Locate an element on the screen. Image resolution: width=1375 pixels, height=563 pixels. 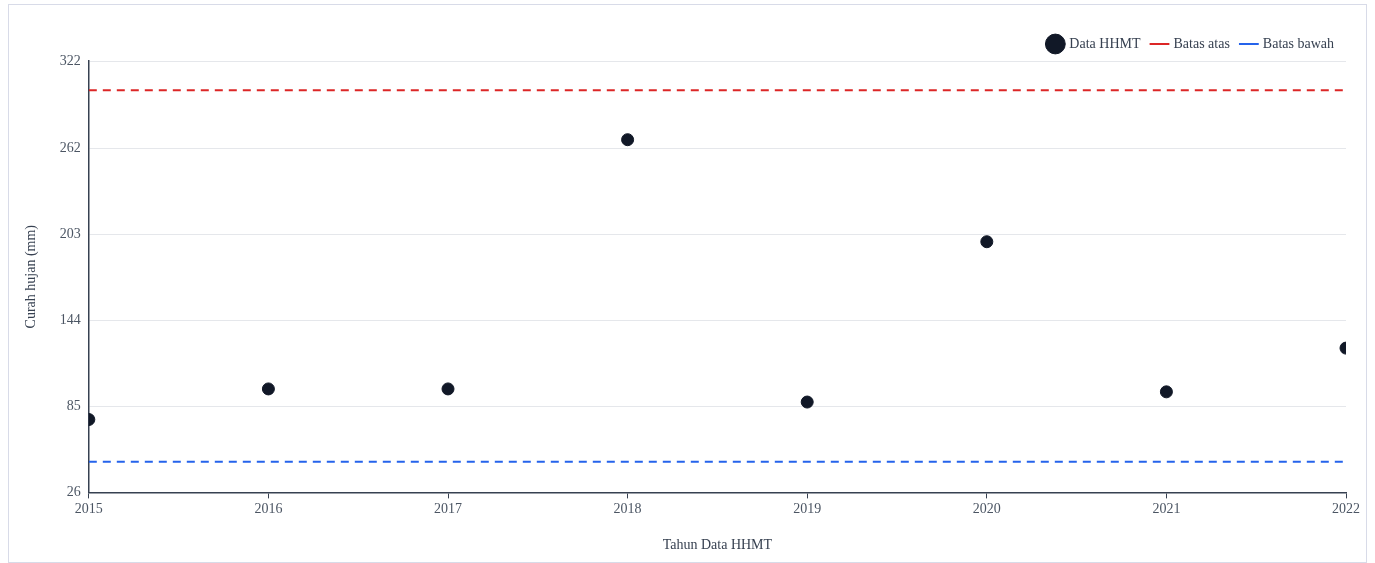
legend-label: Data HHMT is located at coordinates (1105, 43).